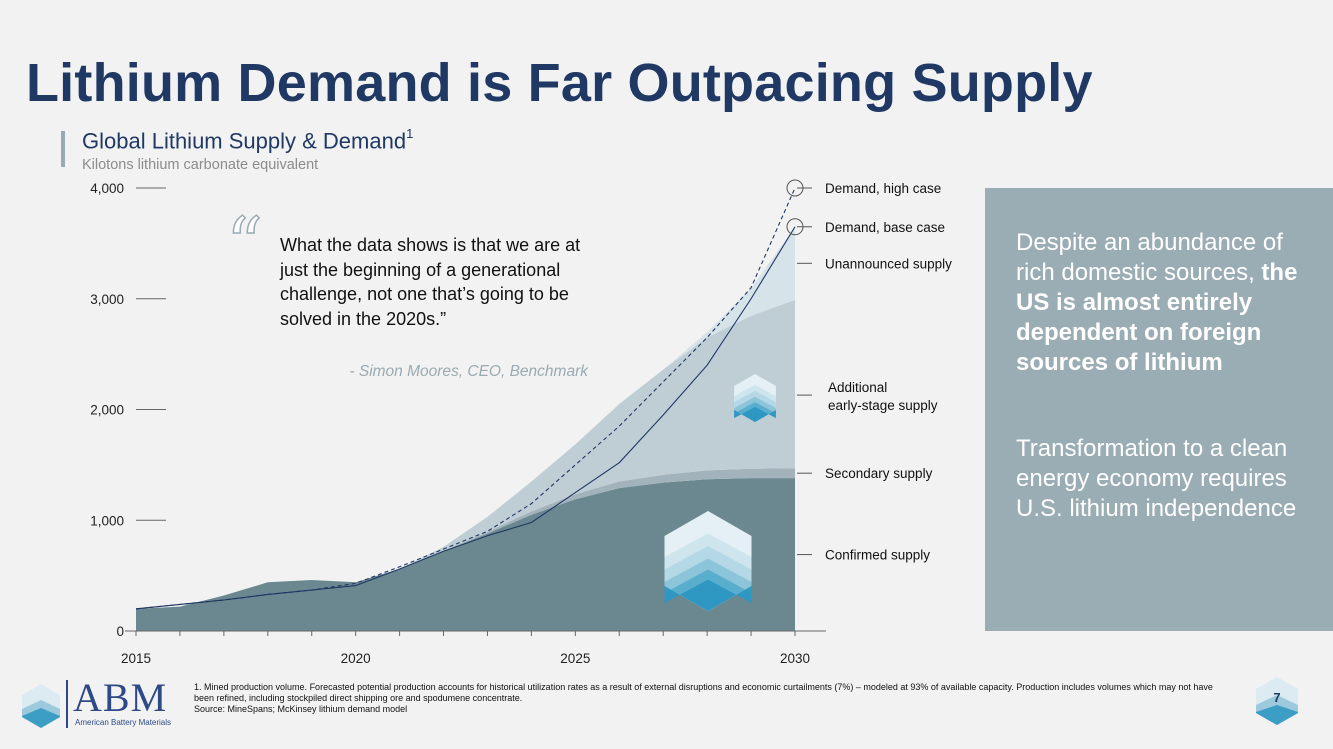 Image resolution: width=1333 pixels, height=749 pixels. I want to click on legend-label: early-stage supply, so click(883, 405).